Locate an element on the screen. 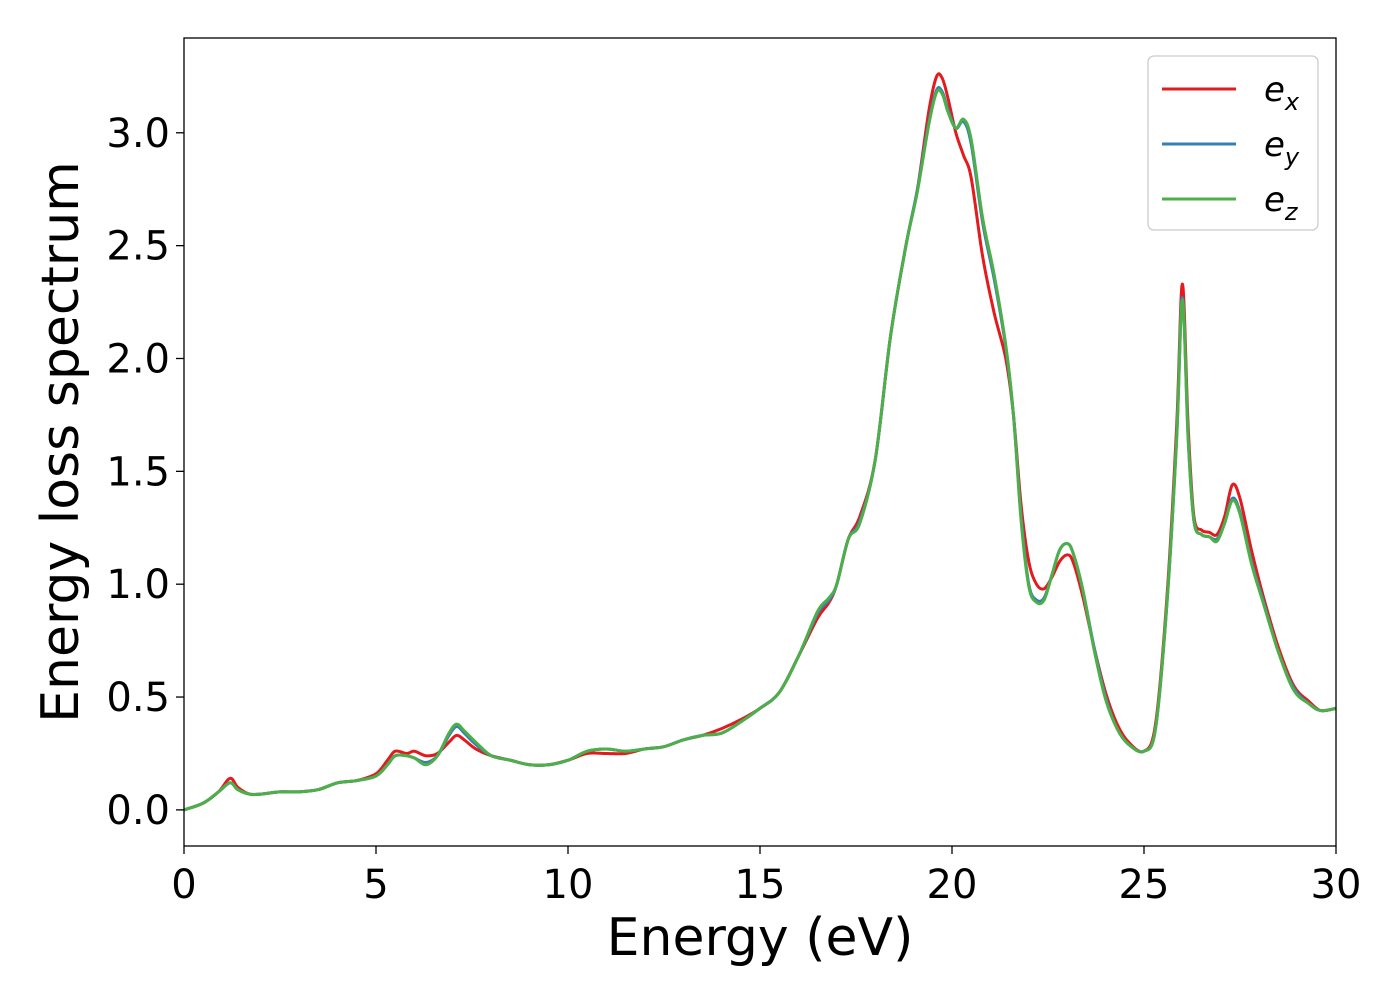  legend-label: ez is located at coordinates (1281, 203).